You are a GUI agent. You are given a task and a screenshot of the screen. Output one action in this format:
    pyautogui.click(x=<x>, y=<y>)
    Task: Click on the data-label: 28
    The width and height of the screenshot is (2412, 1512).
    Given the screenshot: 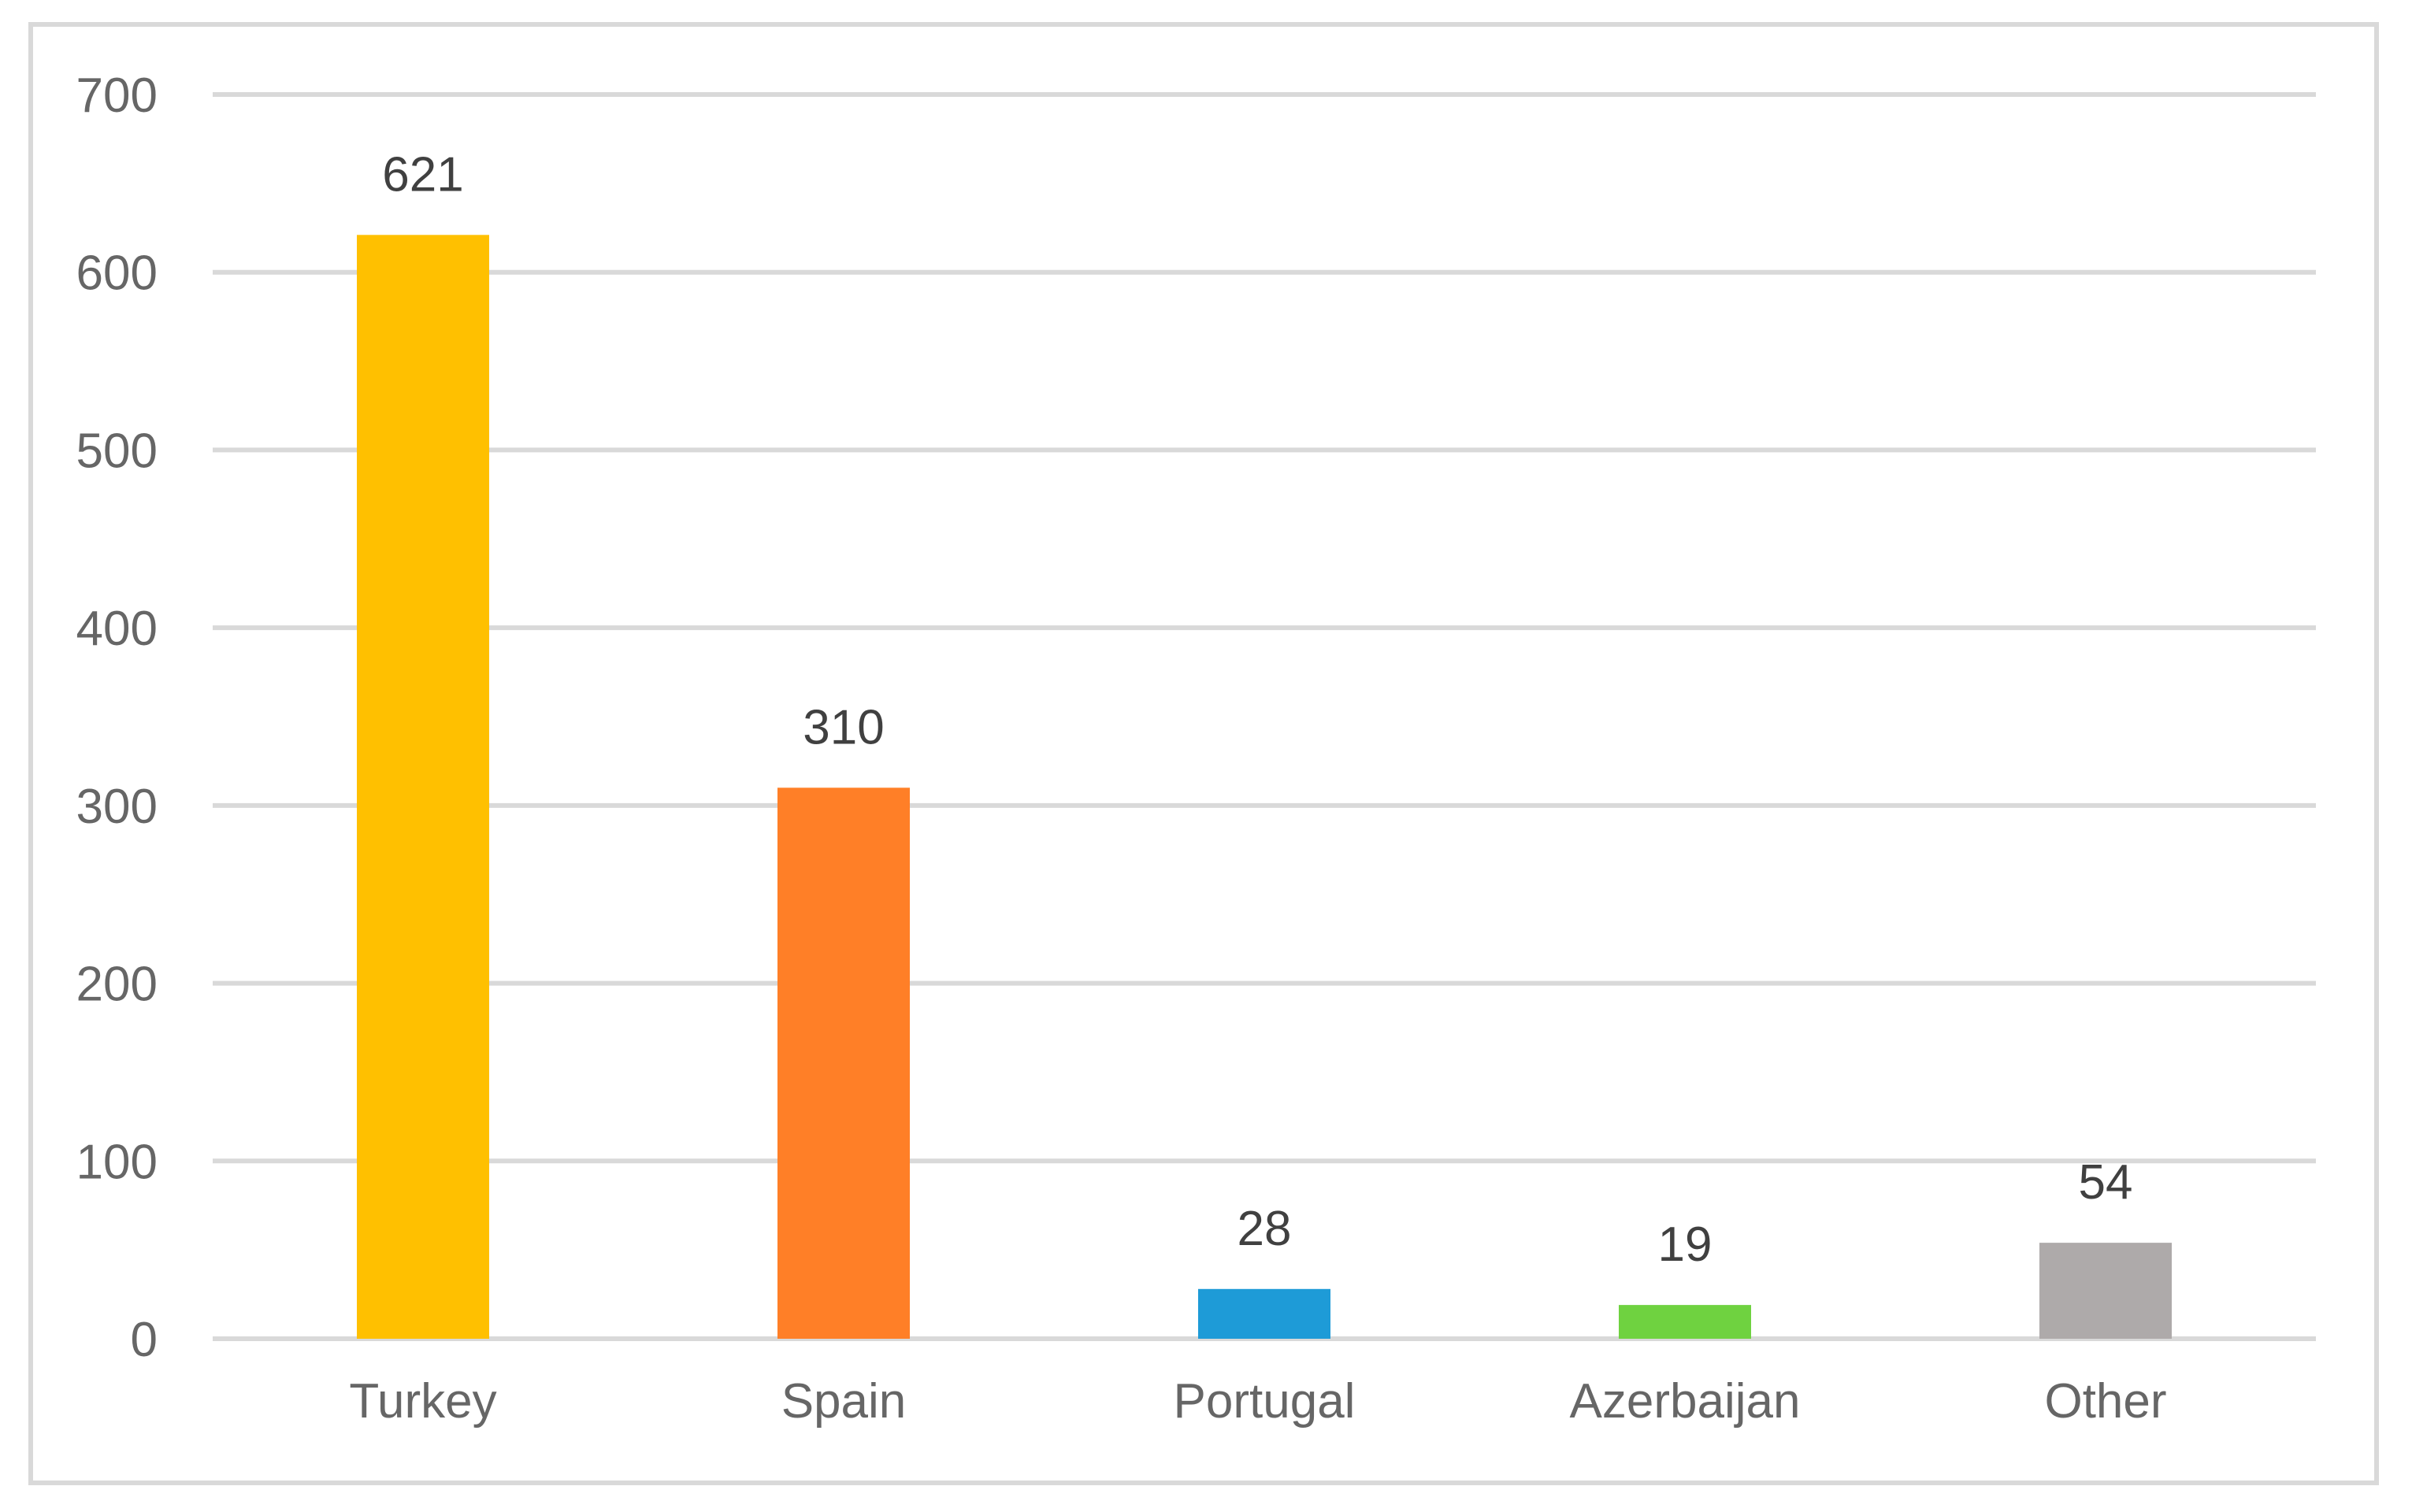 What is the action you would take?
    pyautogui.click(x=1265, y=1229)
    